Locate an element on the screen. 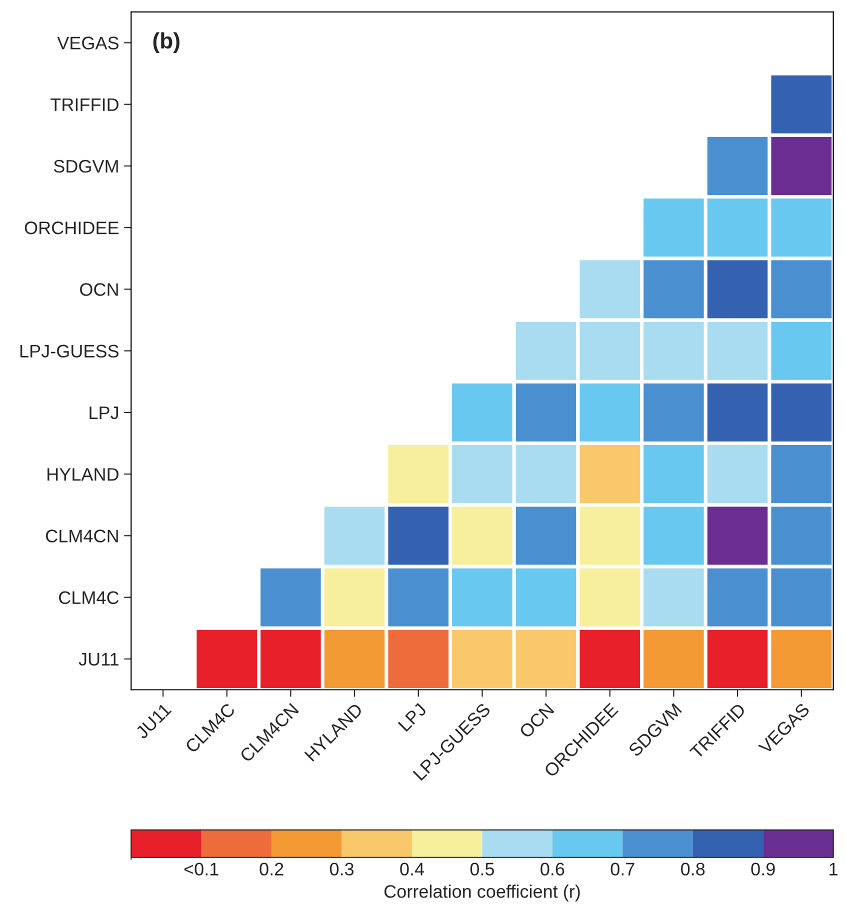 This screenshot has width=846, height=916. y-tick-label: TRIFFID is located at coordinates (84, 104).